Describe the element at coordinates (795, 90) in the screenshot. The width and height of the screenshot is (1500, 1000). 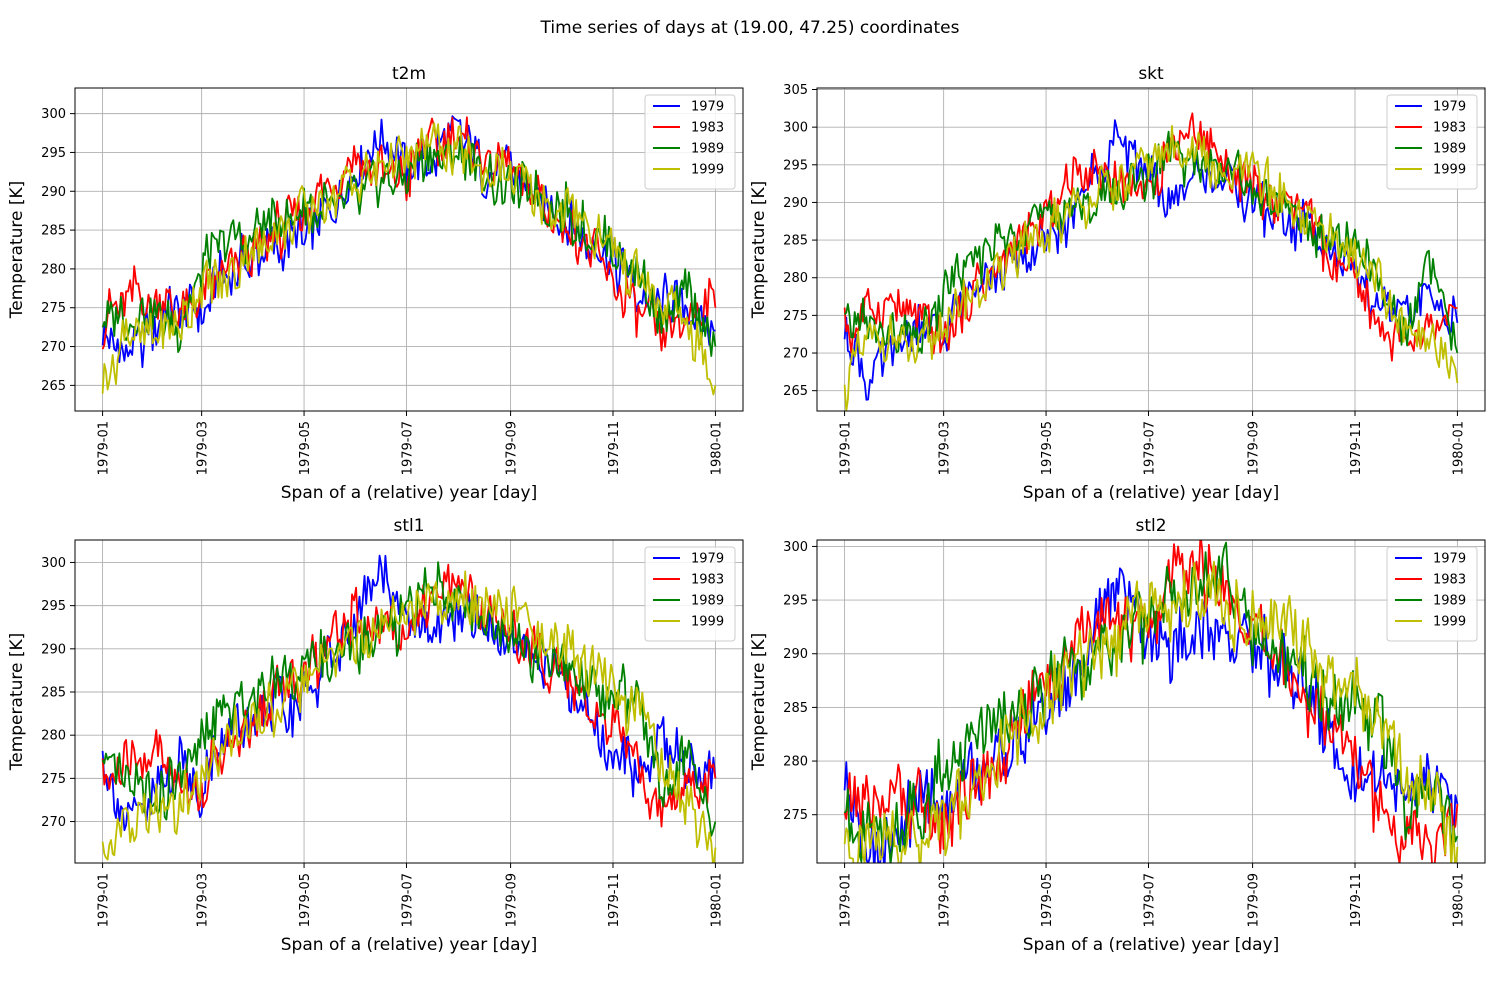
I see `y-tick-label: 305` at that location.